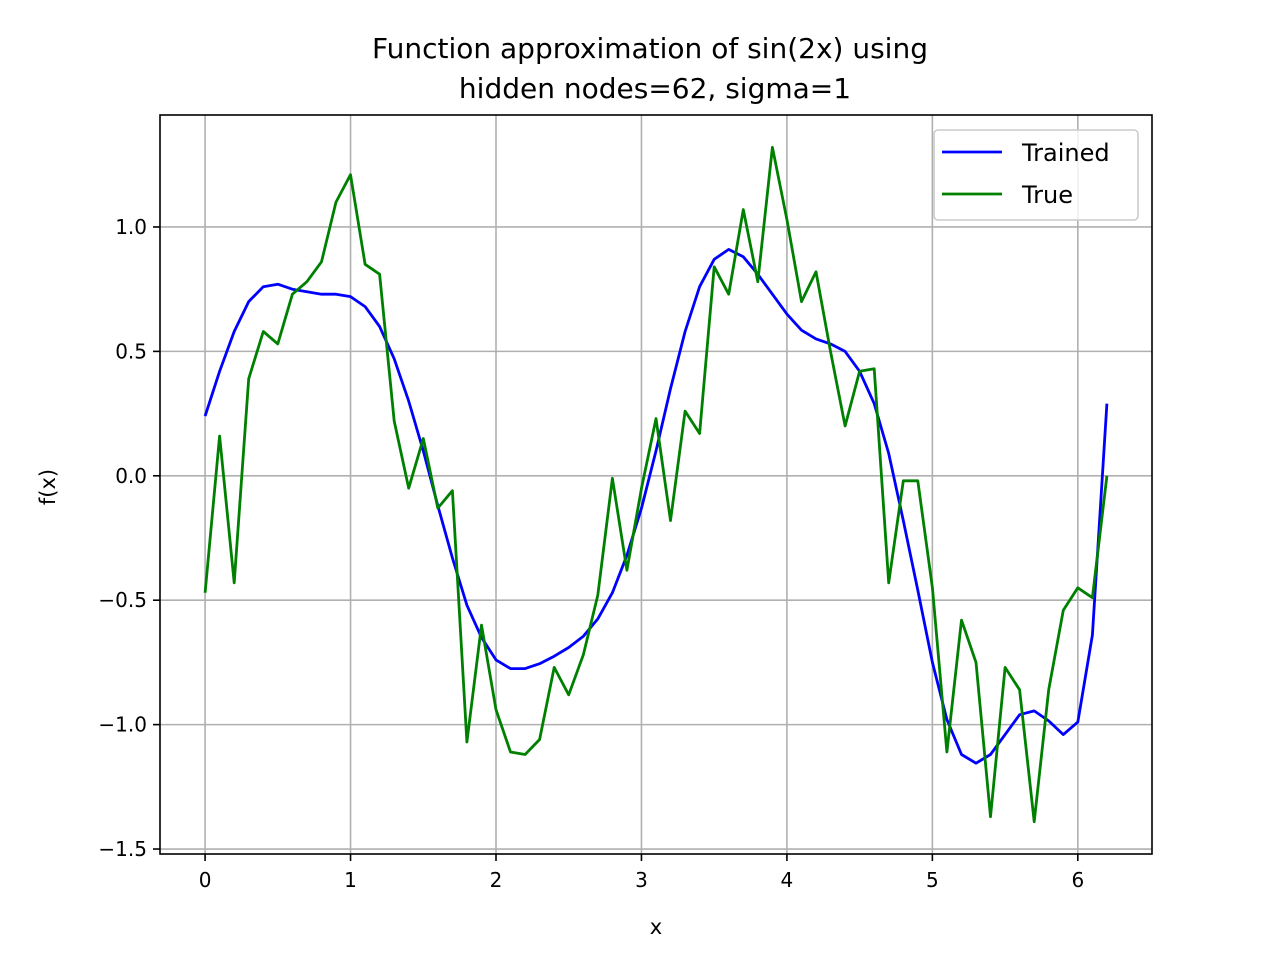 Image resolution: width=1280 pixels, height=960 pixels. What do you see at coordinates (122, 600) in the screenshot?
I see `y-tick-label: −0.5` at bounding box center [122, 600].